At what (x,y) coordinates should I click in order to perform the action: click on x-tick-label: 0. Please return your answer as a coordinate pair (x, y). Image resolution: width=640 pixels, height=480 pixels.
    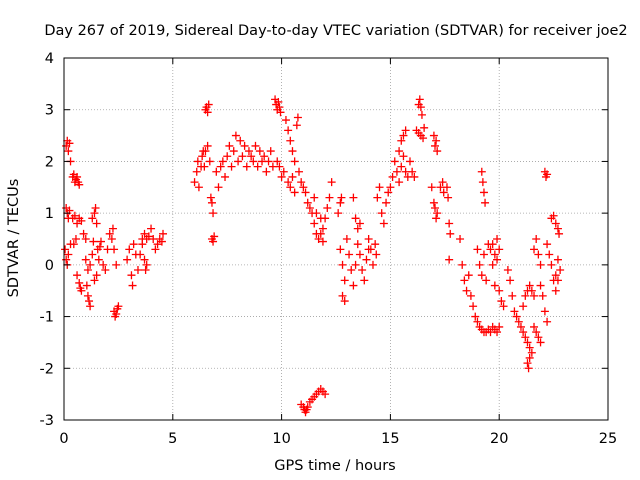
    Looking at the image, I should click on (63, 439).